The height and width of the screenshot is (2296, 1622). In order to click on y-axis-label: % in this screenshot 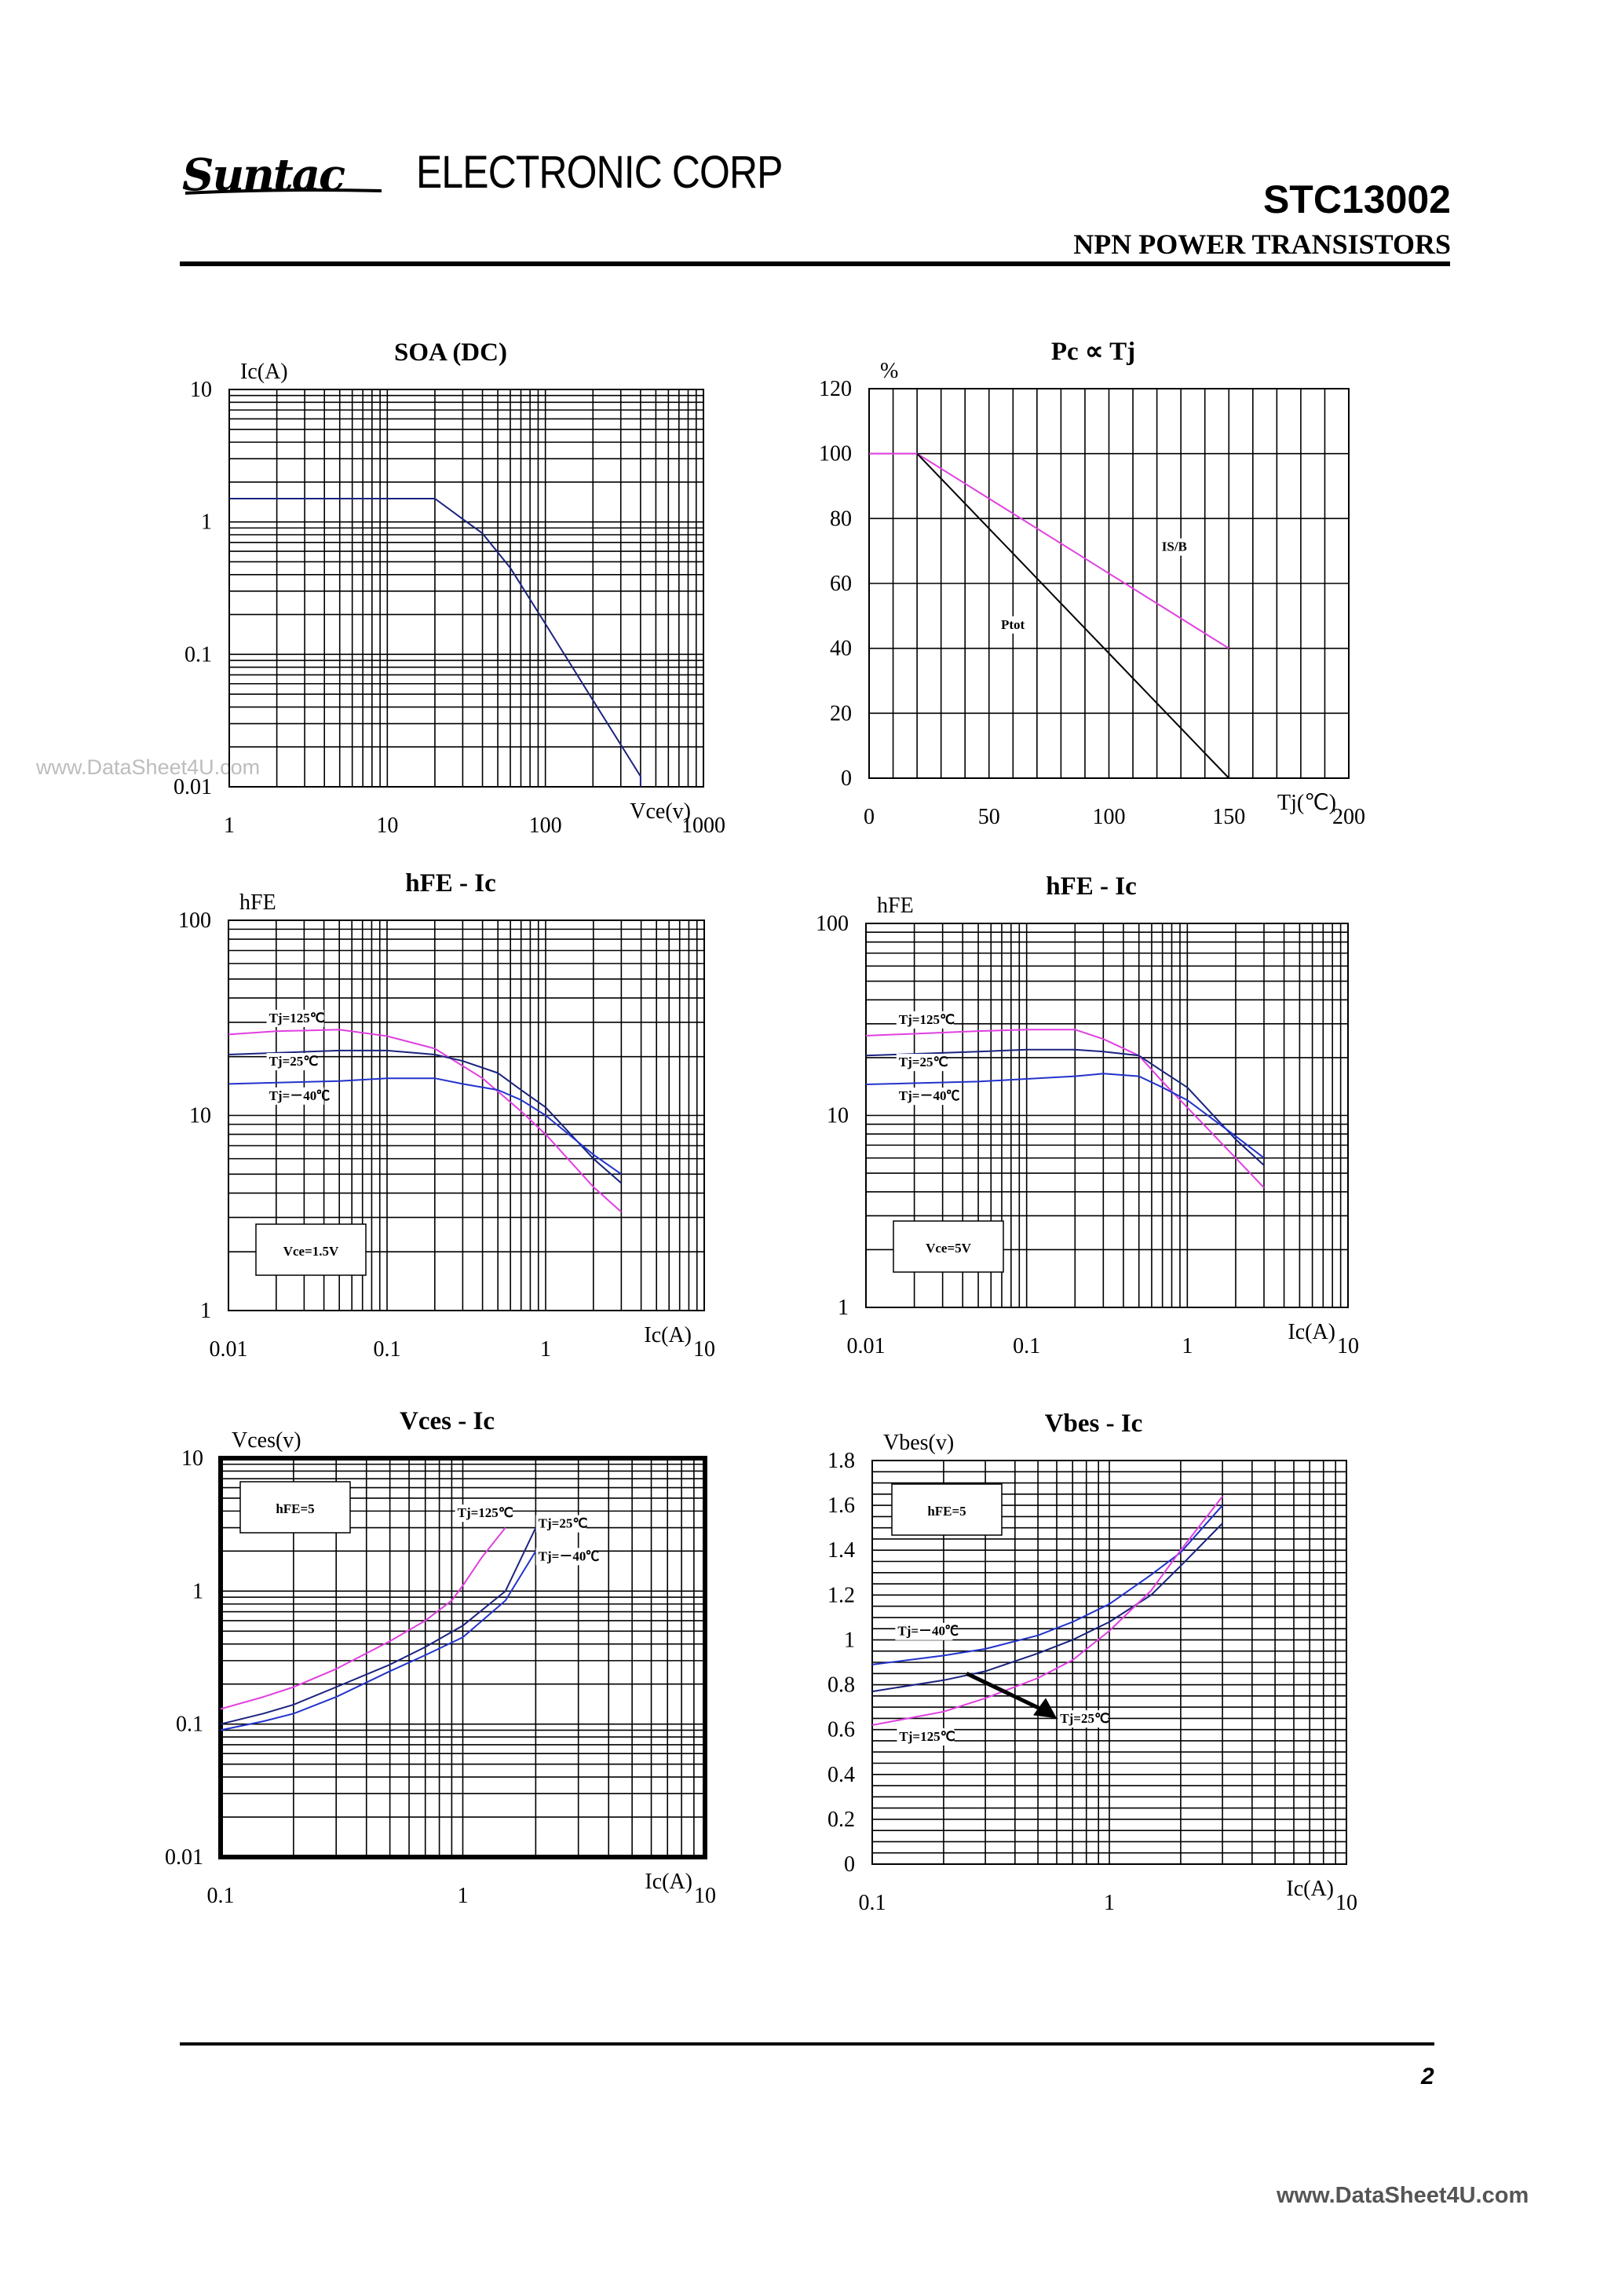, I will do `click(889, 371)`.